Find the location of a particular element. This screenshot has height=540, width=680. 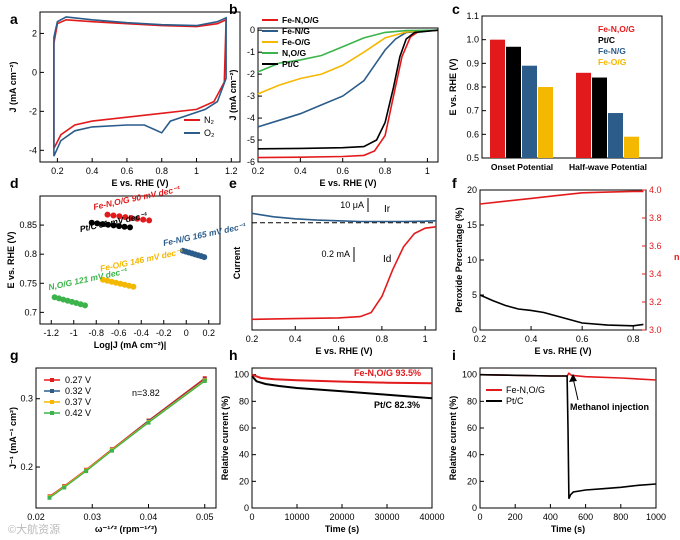

x-tick-label: -0.2 is located at coordinates (164, 333).